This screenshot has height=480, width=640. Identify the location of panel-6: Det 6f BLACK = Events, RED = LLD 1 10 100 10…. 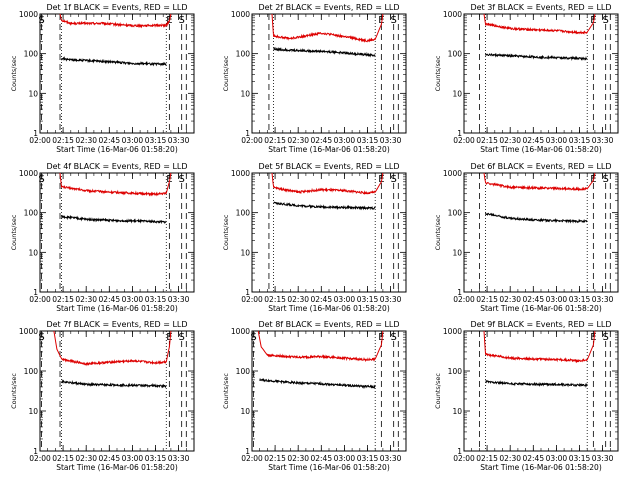
(526, 237).